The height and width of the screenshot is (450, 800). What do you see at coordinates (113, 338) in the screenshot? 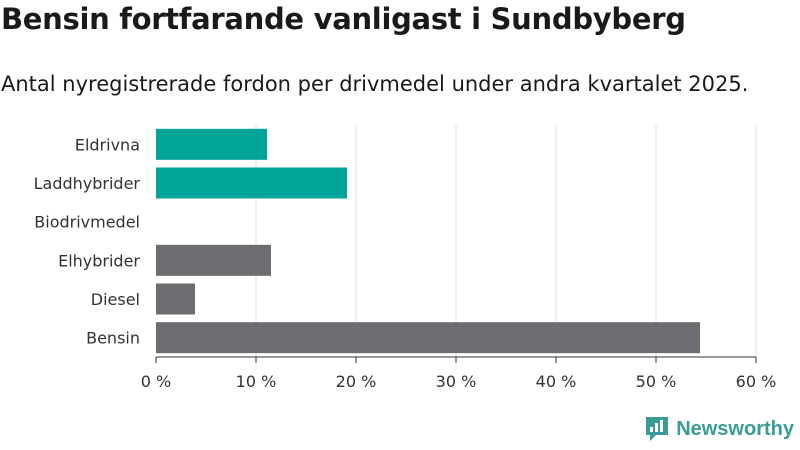
I see `category-label: Bensin` at bounding box center [113, 338].